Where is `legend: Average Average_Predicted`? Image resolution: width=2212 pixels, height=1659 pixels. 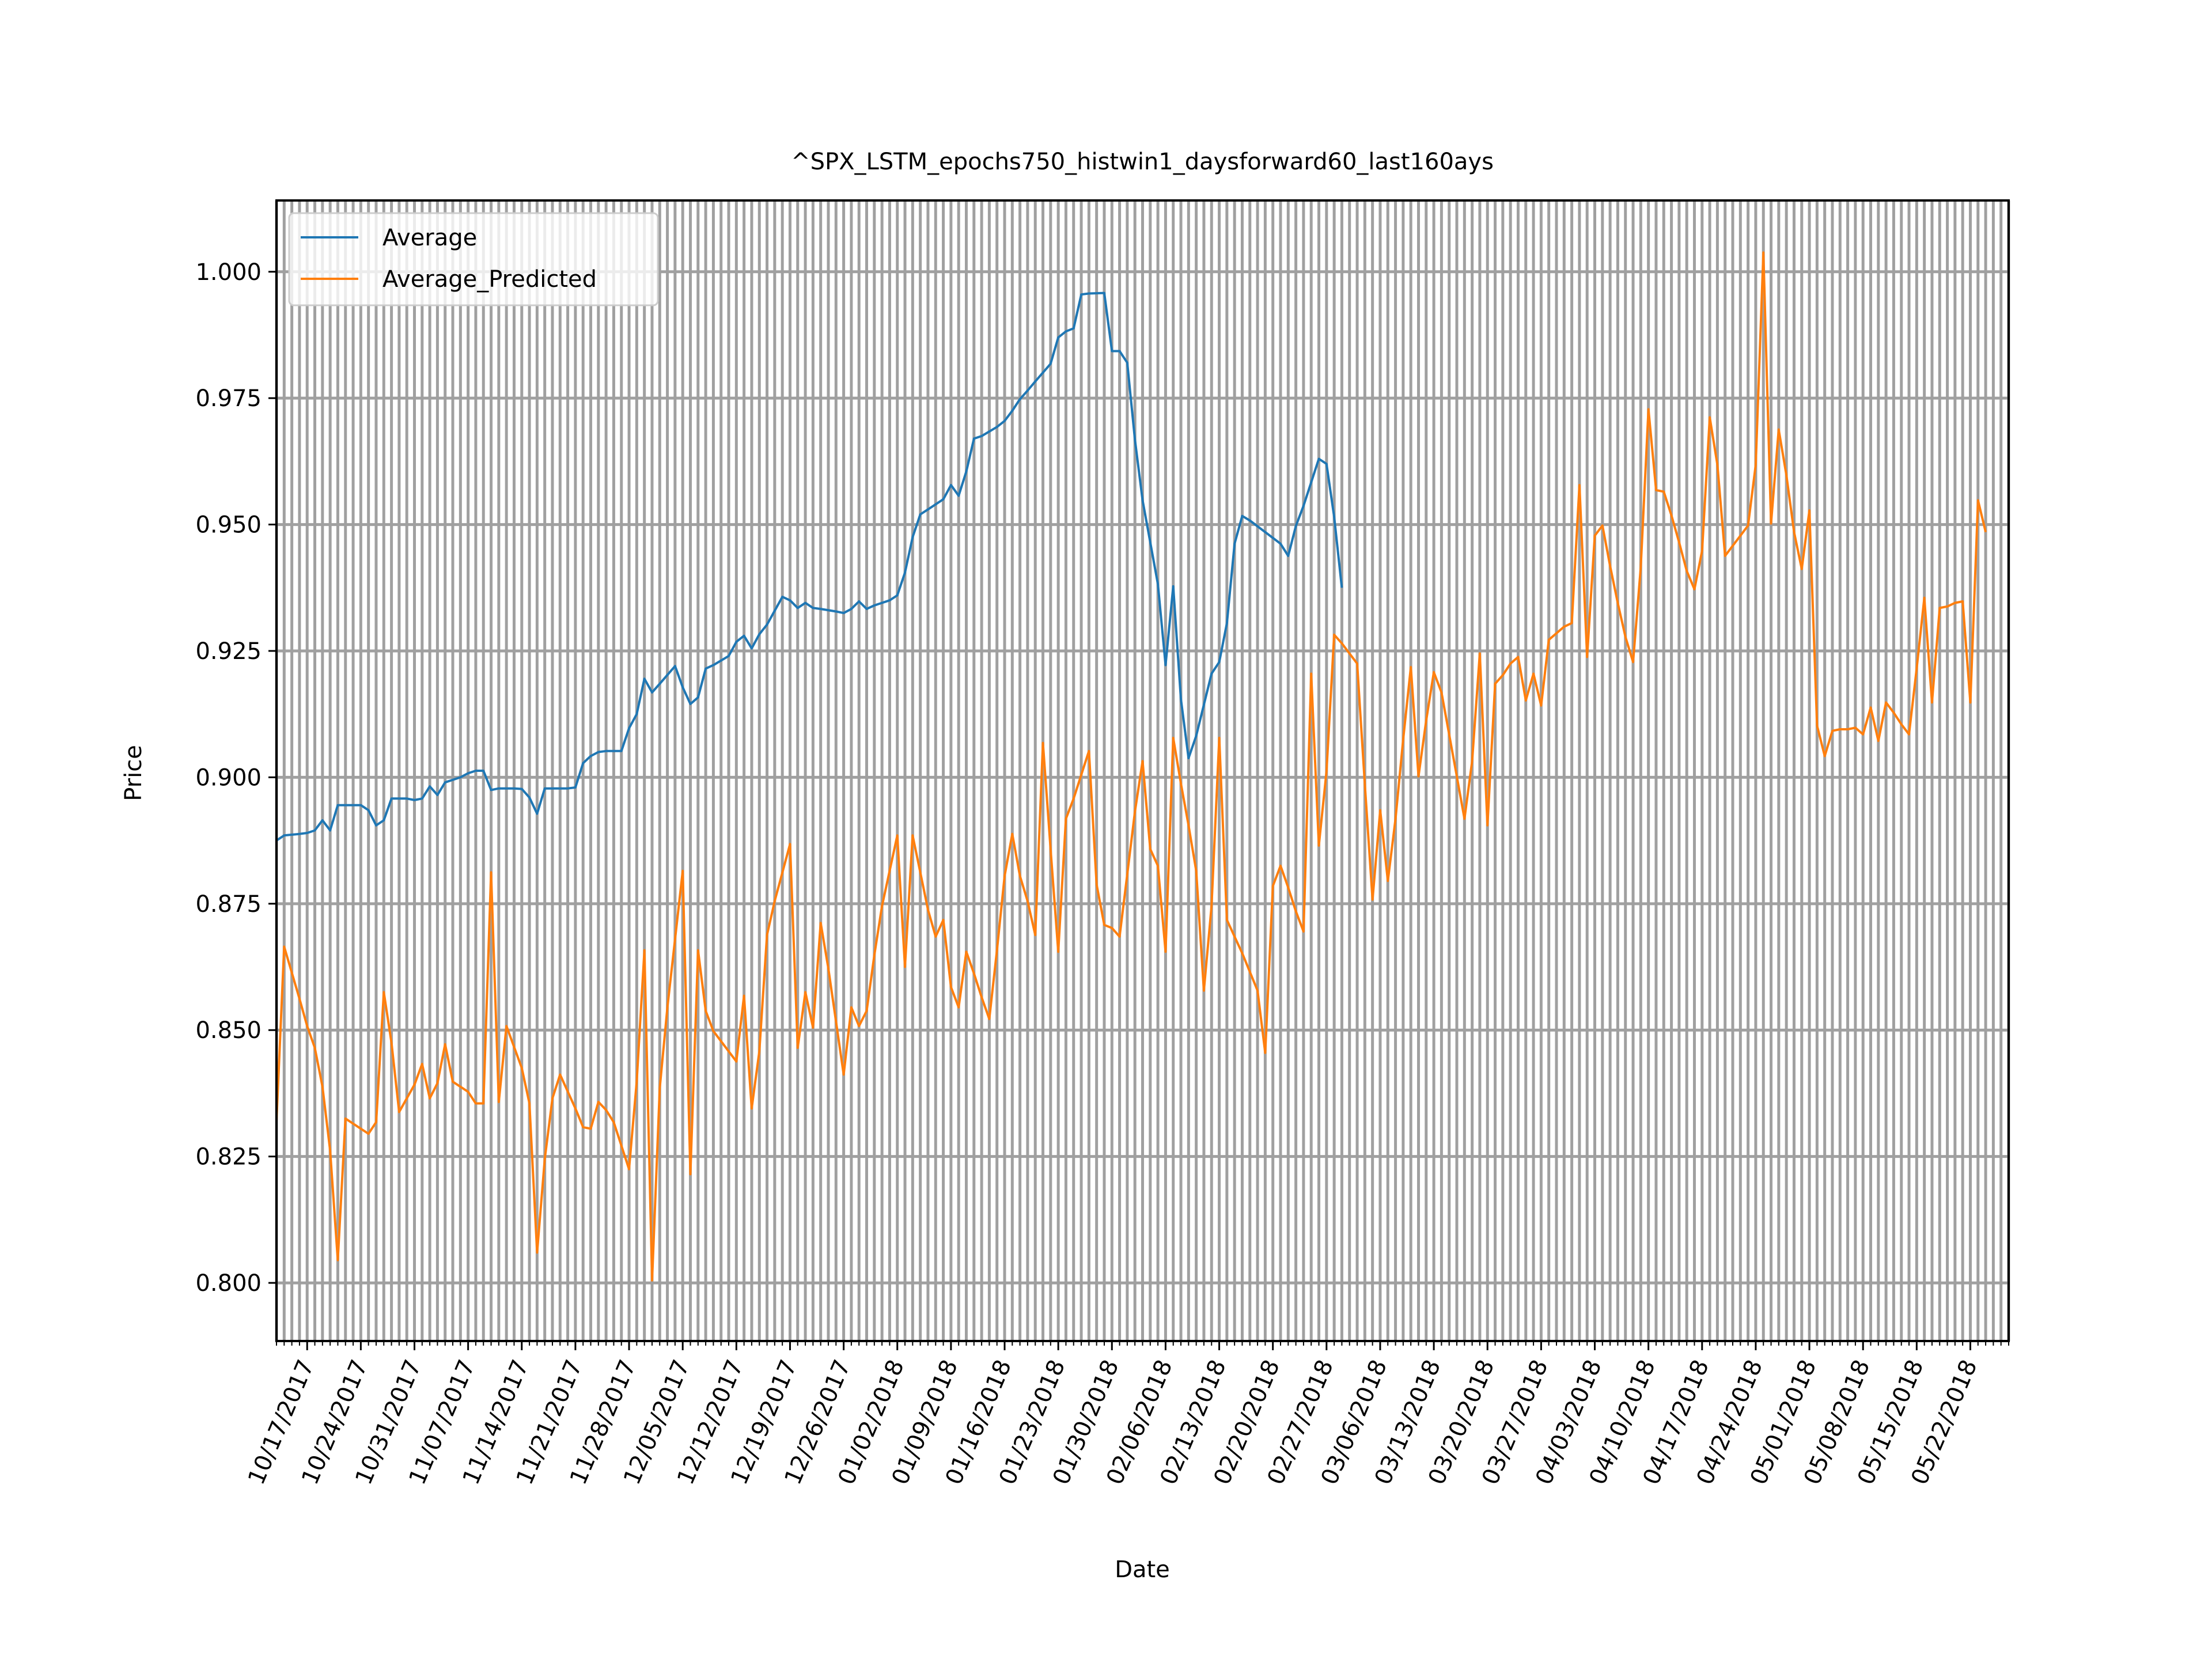
legend: Average Average_Predicted is located at coordinates (473, 259).